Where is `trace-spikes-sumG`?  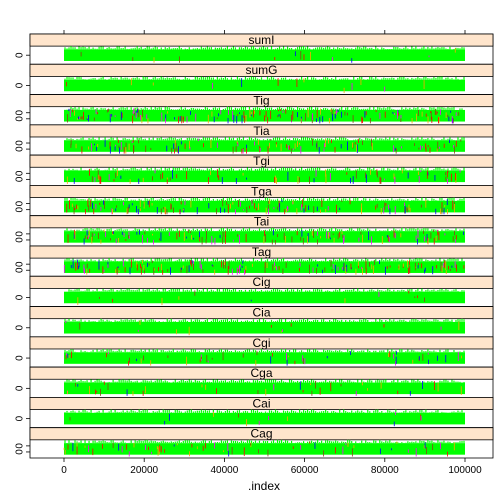
trace-spikes-sumG is located at coordinates (264, 85).